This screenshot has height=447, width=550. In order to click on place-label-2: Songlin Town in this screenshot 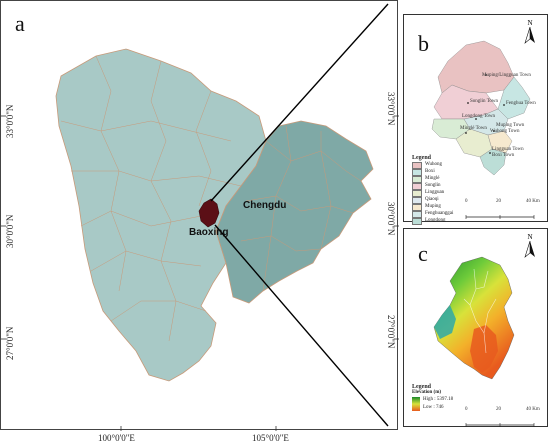, I will do `click(484, 101)`.